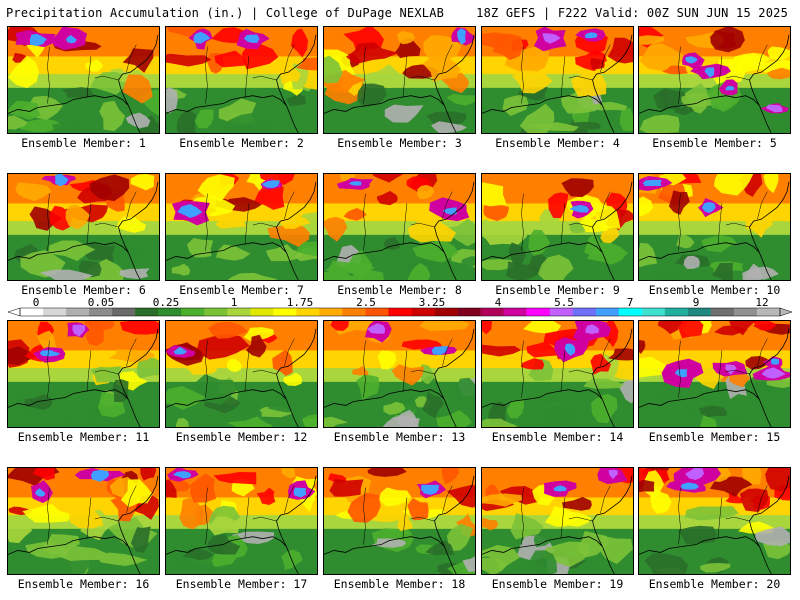 The image size is (800, 600). I want to click on colorbar-tick-label: 12, so click(762, 302).